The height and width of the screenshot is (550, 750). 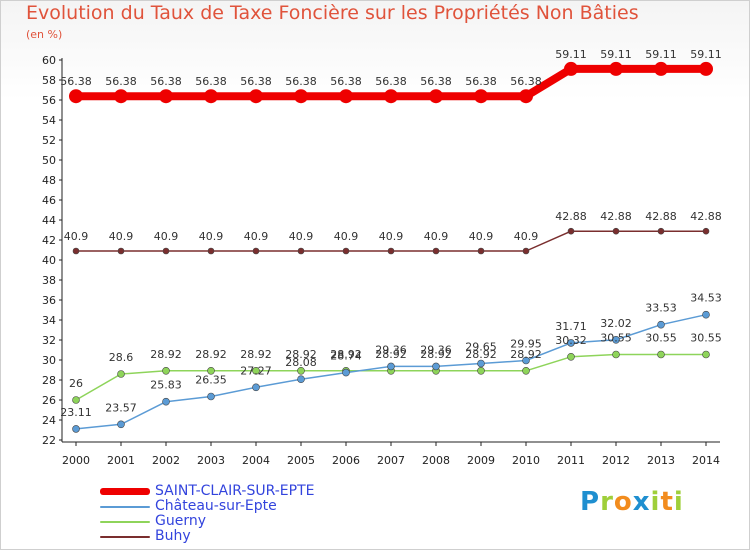 I want to click on data-label: 30.32, so click(x=571, y=340).